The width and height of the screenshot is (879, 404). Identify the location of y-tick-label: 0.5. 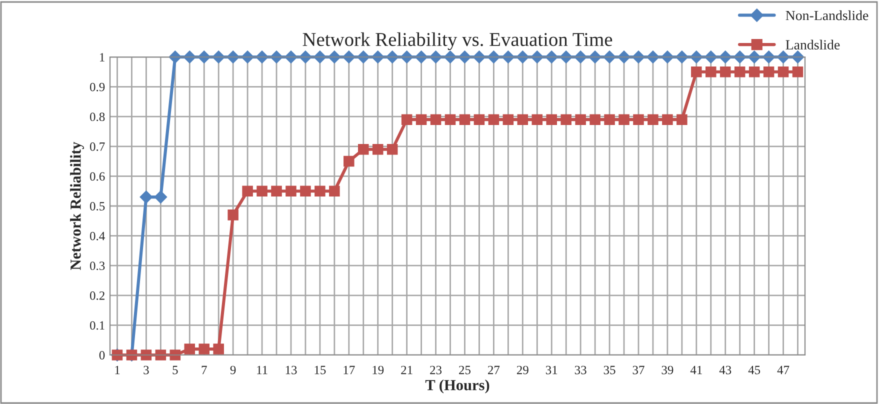
(97, 206).